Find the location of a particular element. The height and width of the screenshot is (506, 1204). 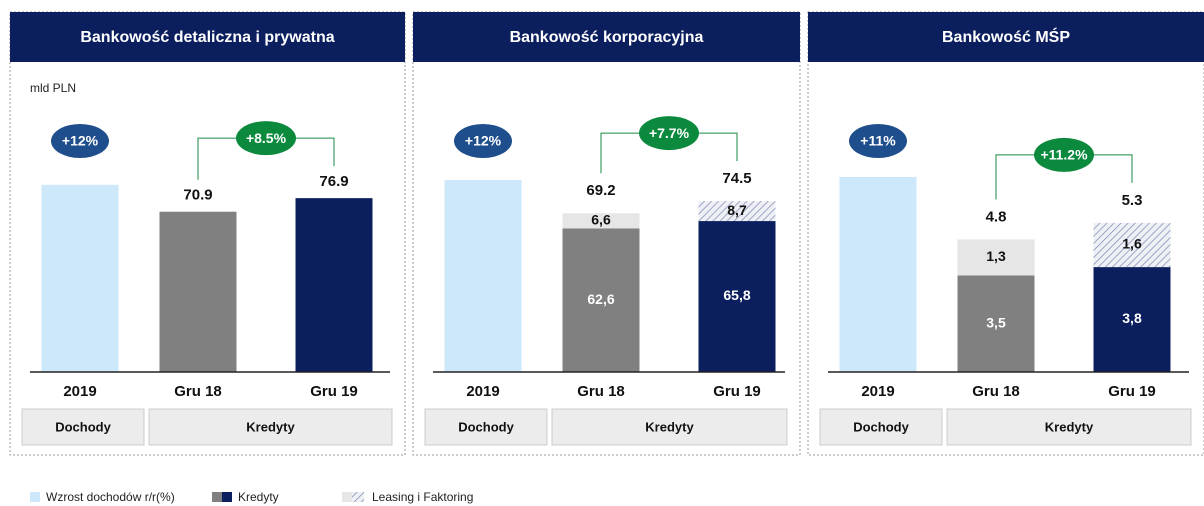

total-label: 4.8 is located at coordinates (996, 216).